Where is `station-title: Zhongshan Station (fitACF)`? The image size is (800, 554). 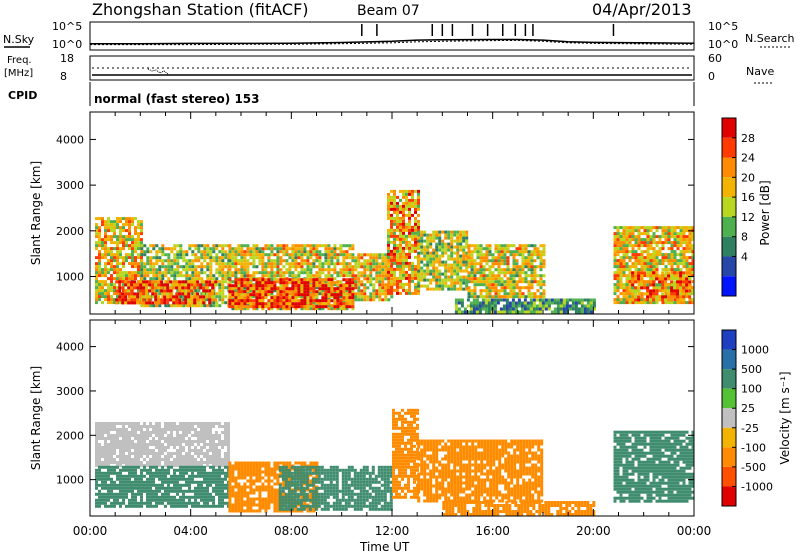 station-title: Zhongshan Station (fitACF) is located at coordinates (200, 9).